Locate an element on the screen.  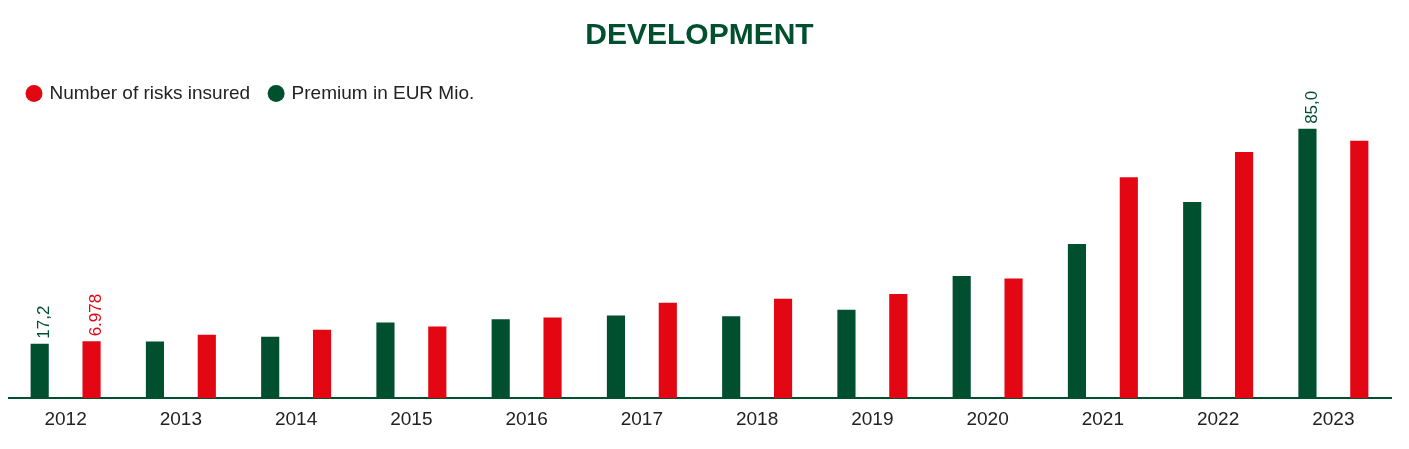
data-label: 17,2 is located at coordinates (44, 322).